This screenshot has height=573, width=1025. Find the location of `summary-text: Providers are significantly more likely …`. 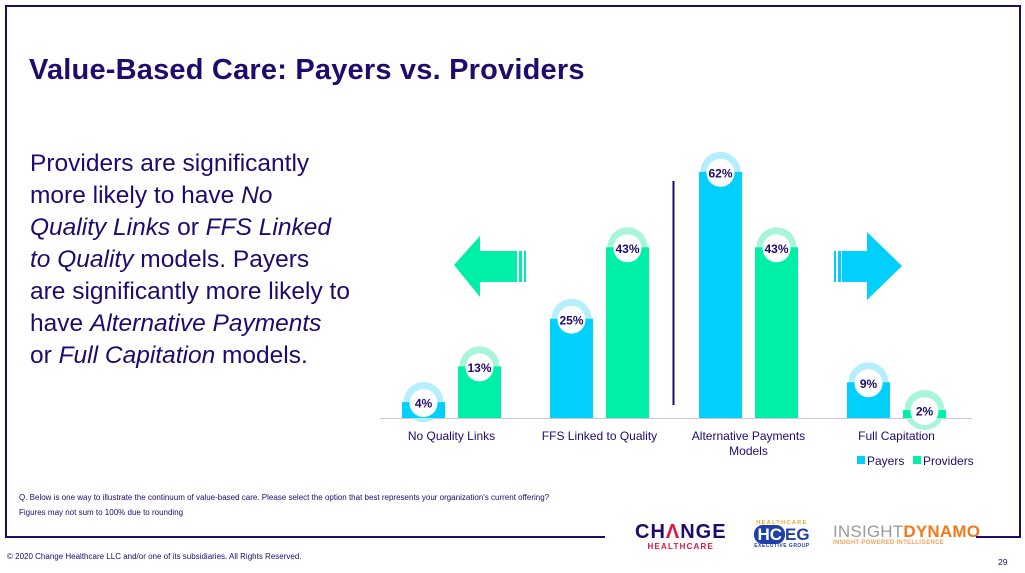

summary-text: Providers are significantly more likely … is located at coordinates (190, 260).